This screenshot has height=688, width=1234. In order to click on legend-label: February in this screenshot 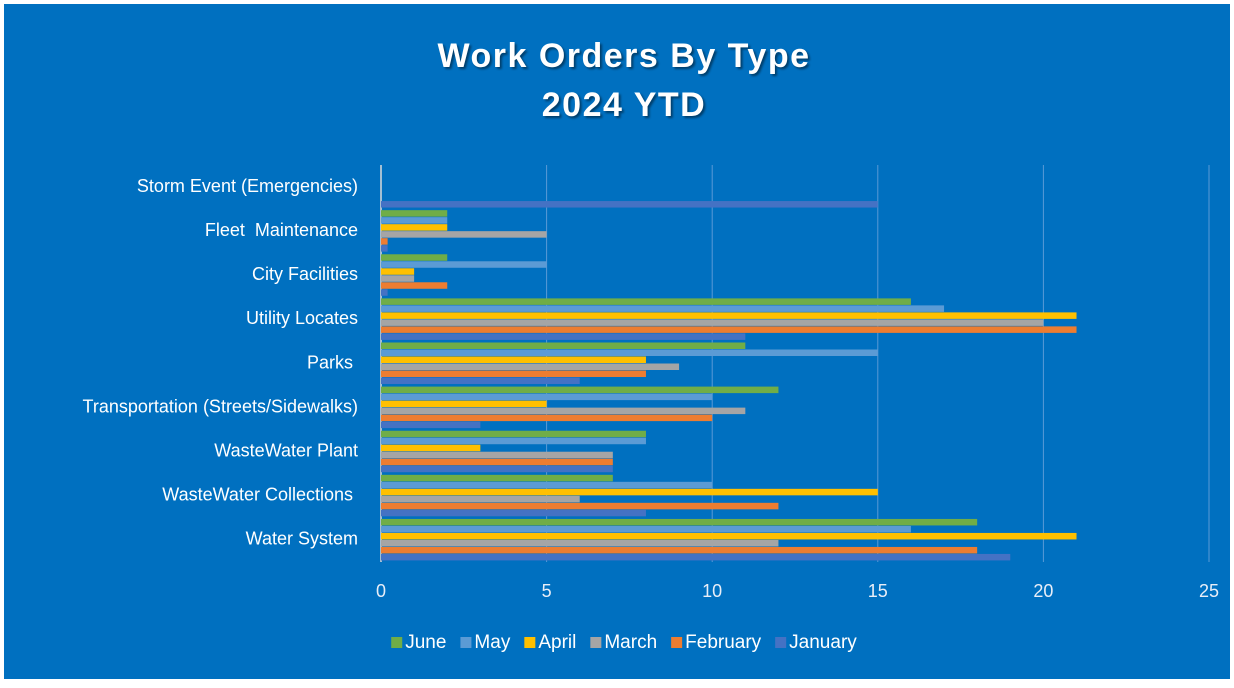, I will do `click(723, 642)`.